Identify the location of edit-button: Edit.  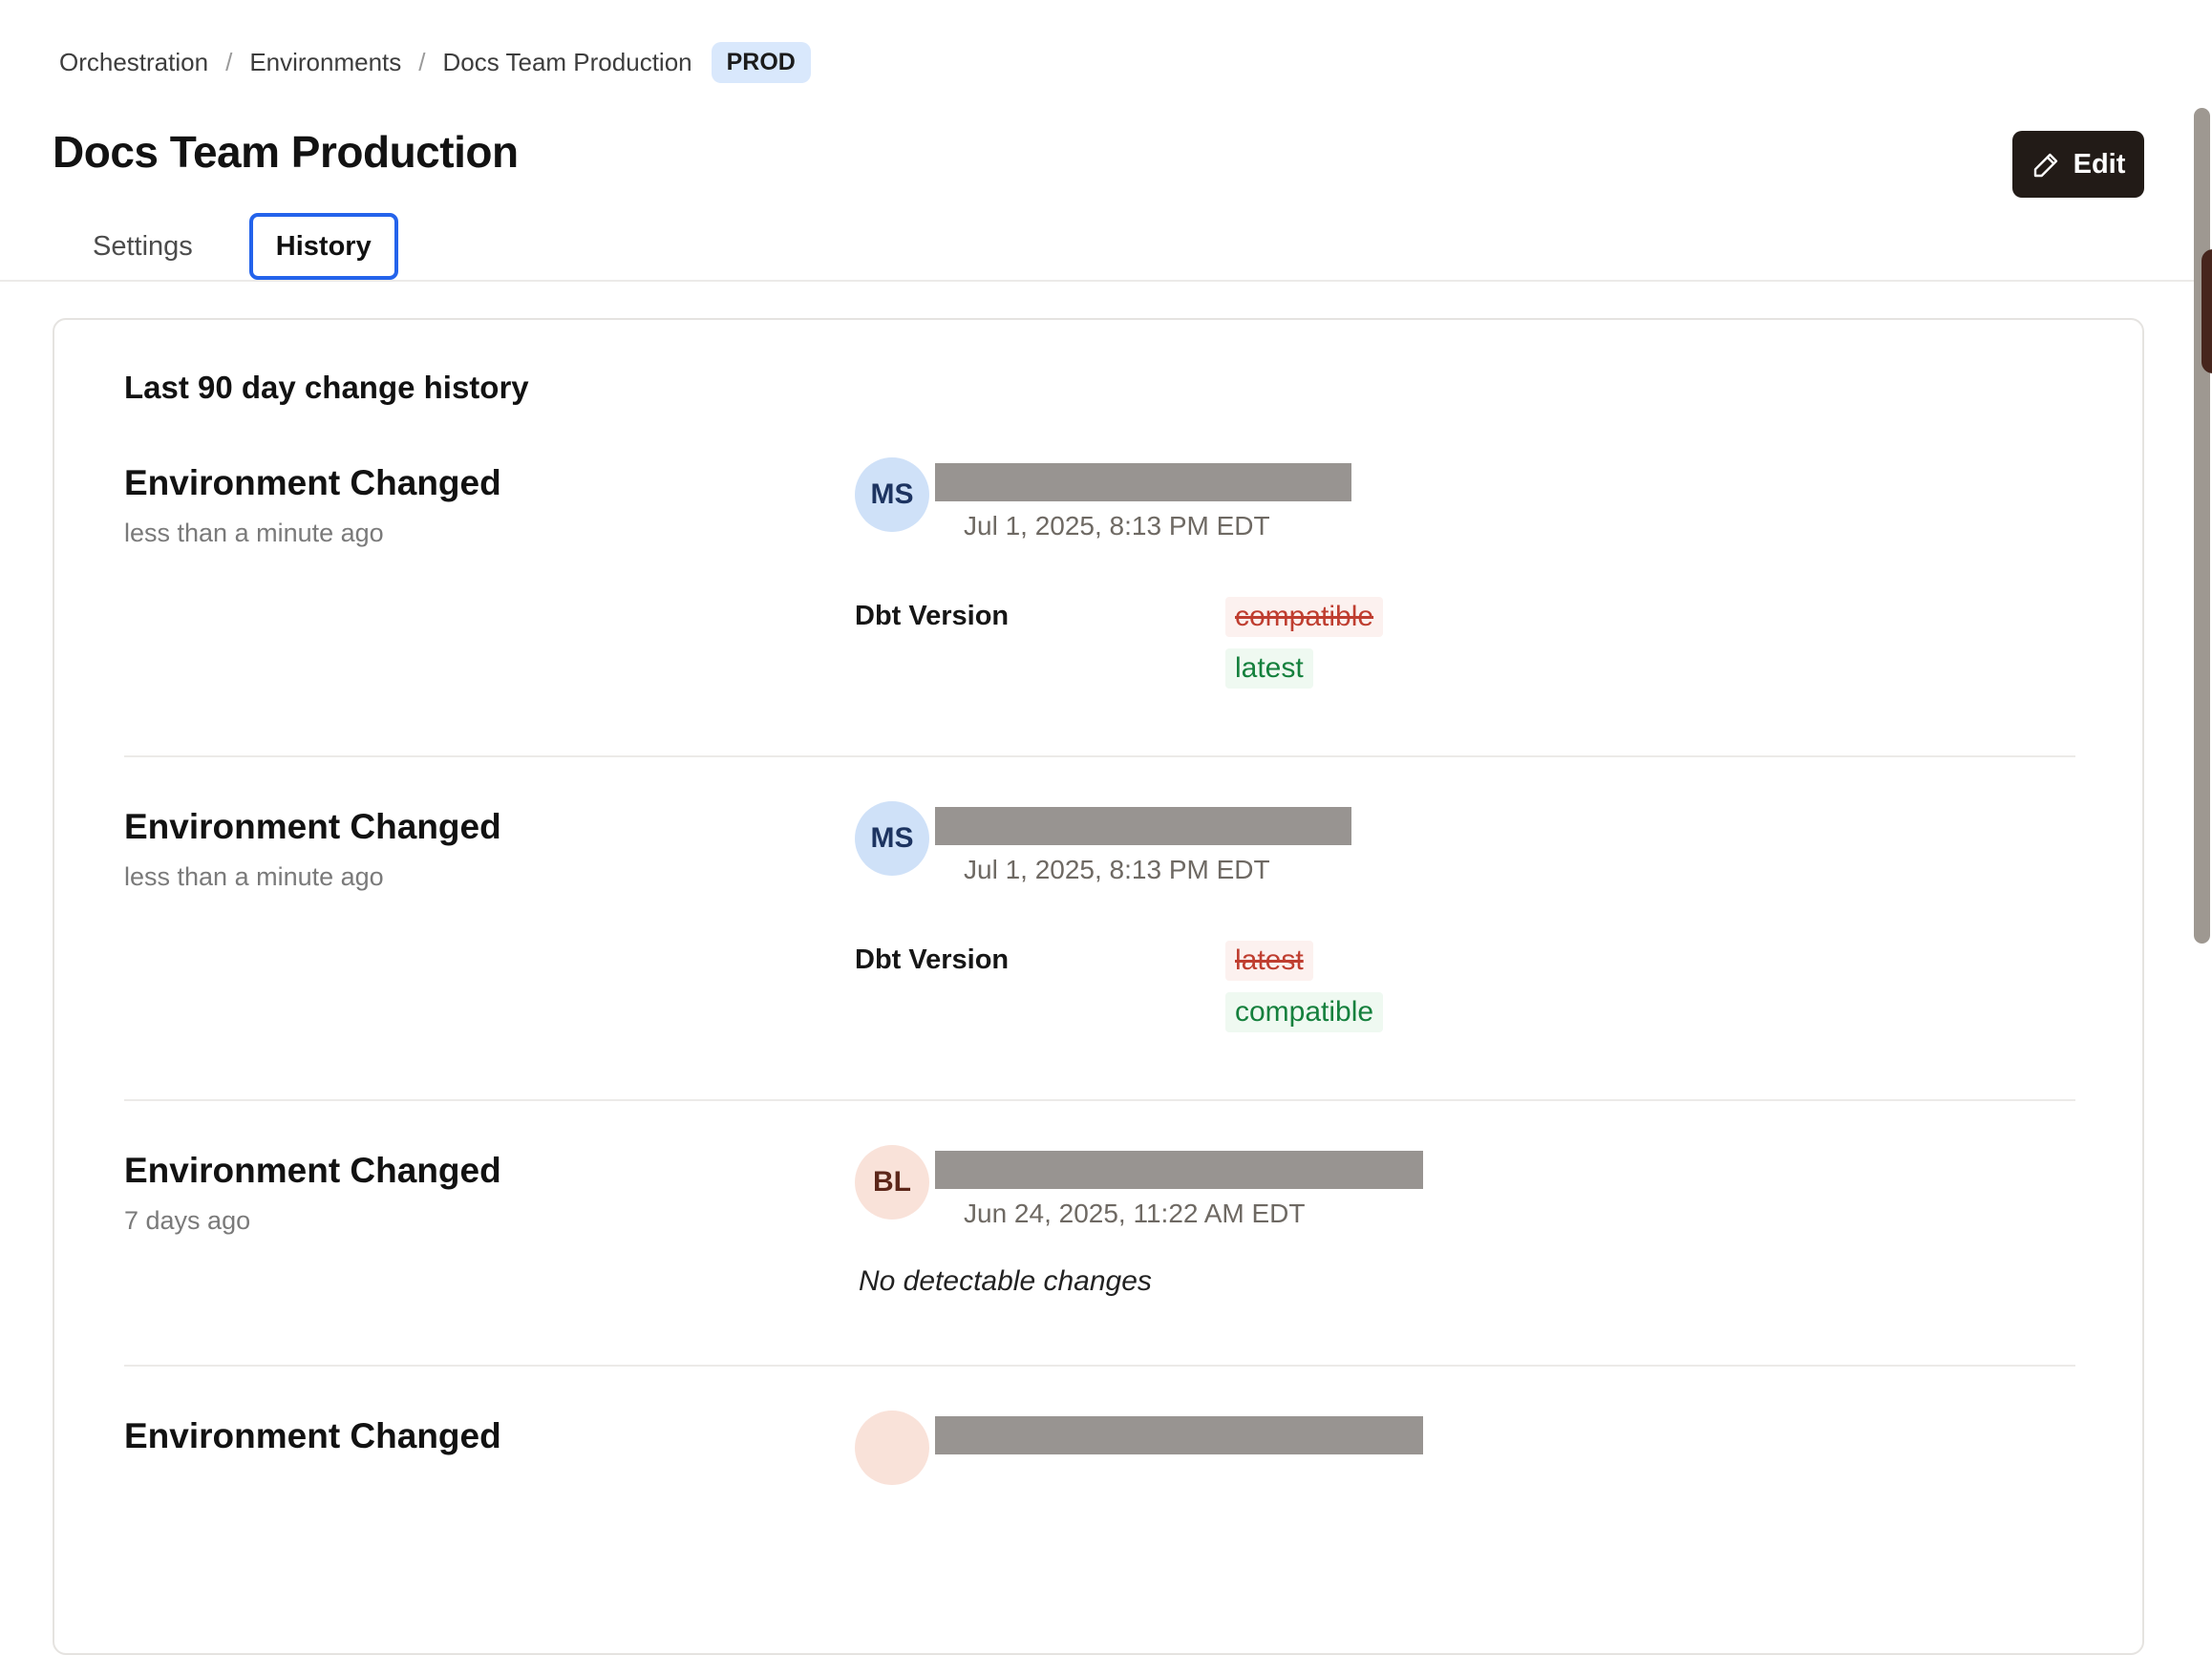
(2078, 164).